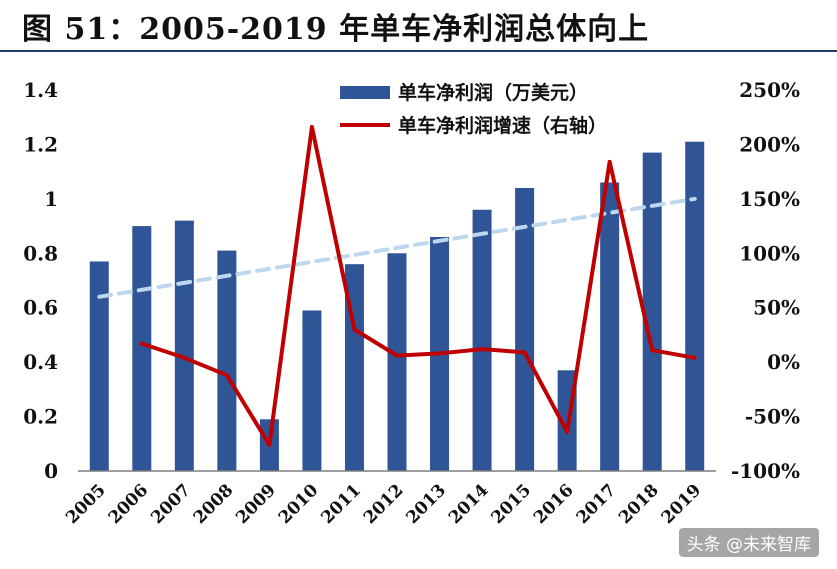  I want to click on bar-2008, so click(227, 360).